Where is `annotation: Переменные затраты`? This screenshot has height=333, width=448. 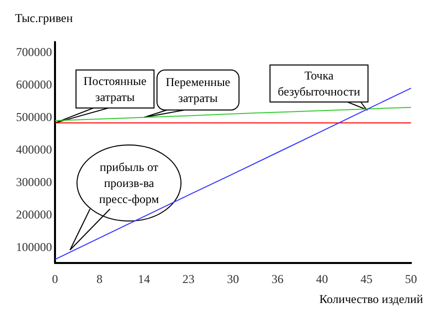 annotation: Переменные затраты is located at coordinates (198, 90).